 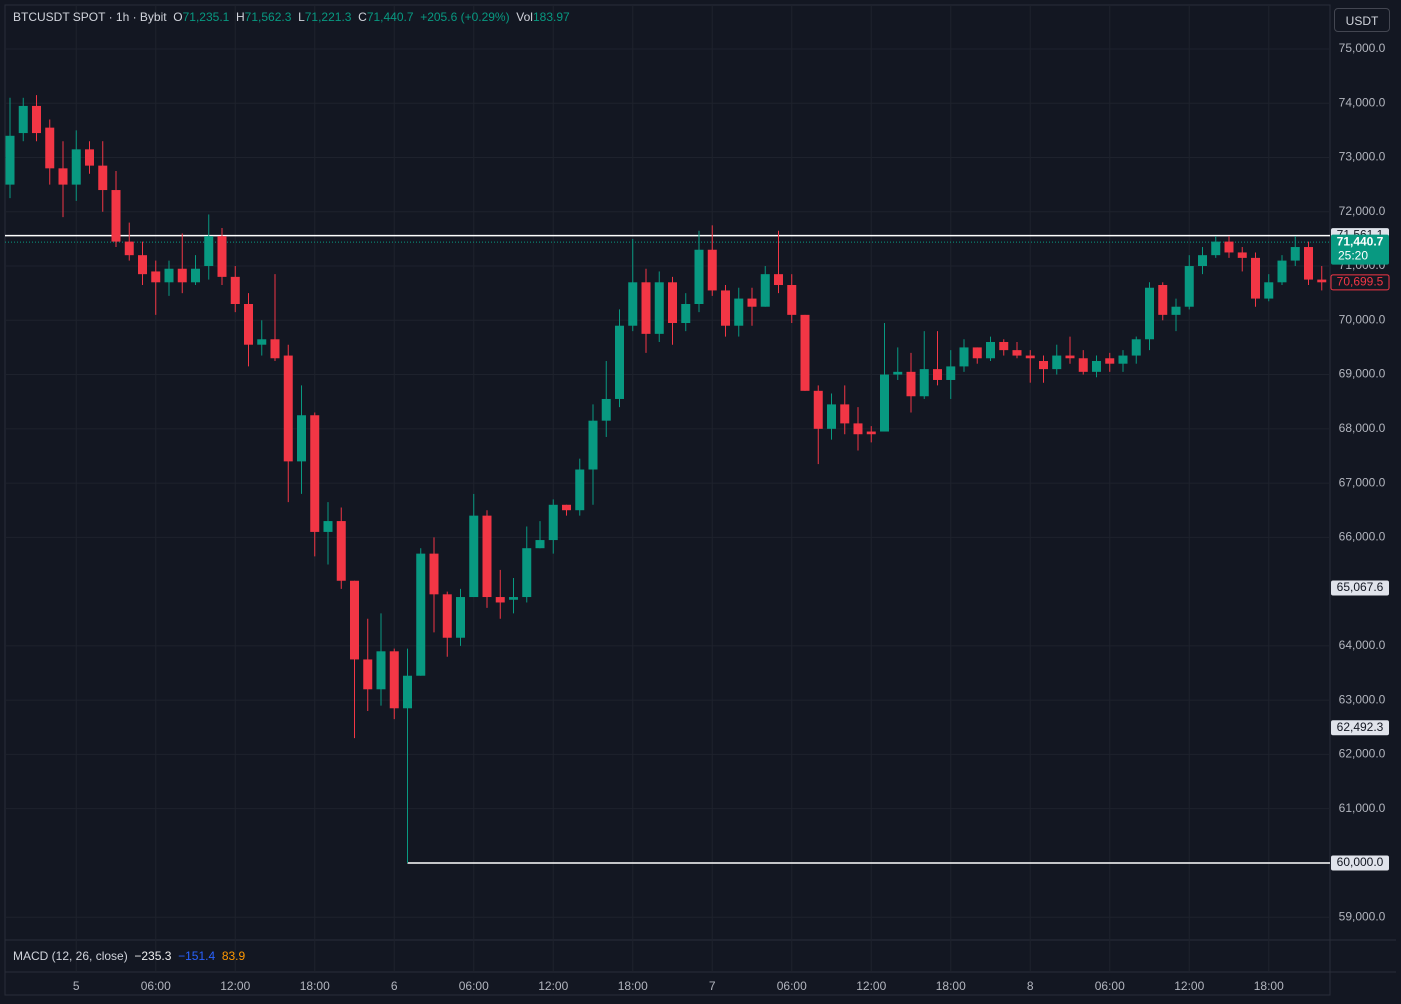 I want to click on indicator-name: MACD (12, 26, close), so click(x=70, y=956).